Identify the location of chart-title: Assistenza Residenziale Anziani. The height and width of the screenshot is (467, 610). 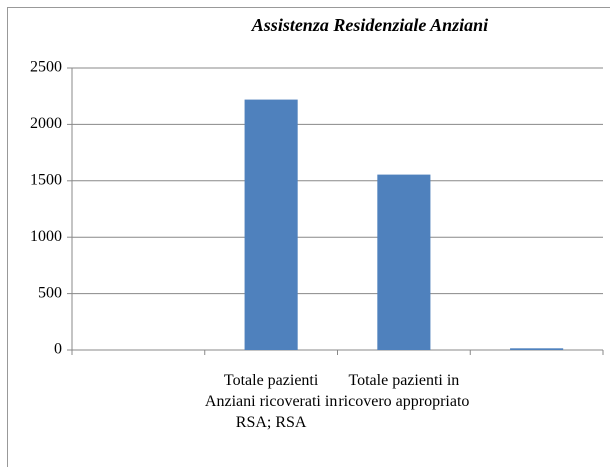
(369, 25).